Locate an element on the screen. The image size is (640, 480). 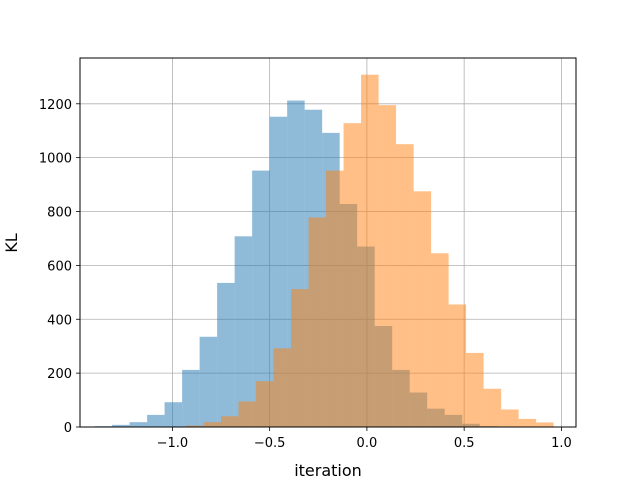
x-tick-label: −0.5 is located at coordinates (270, 443).